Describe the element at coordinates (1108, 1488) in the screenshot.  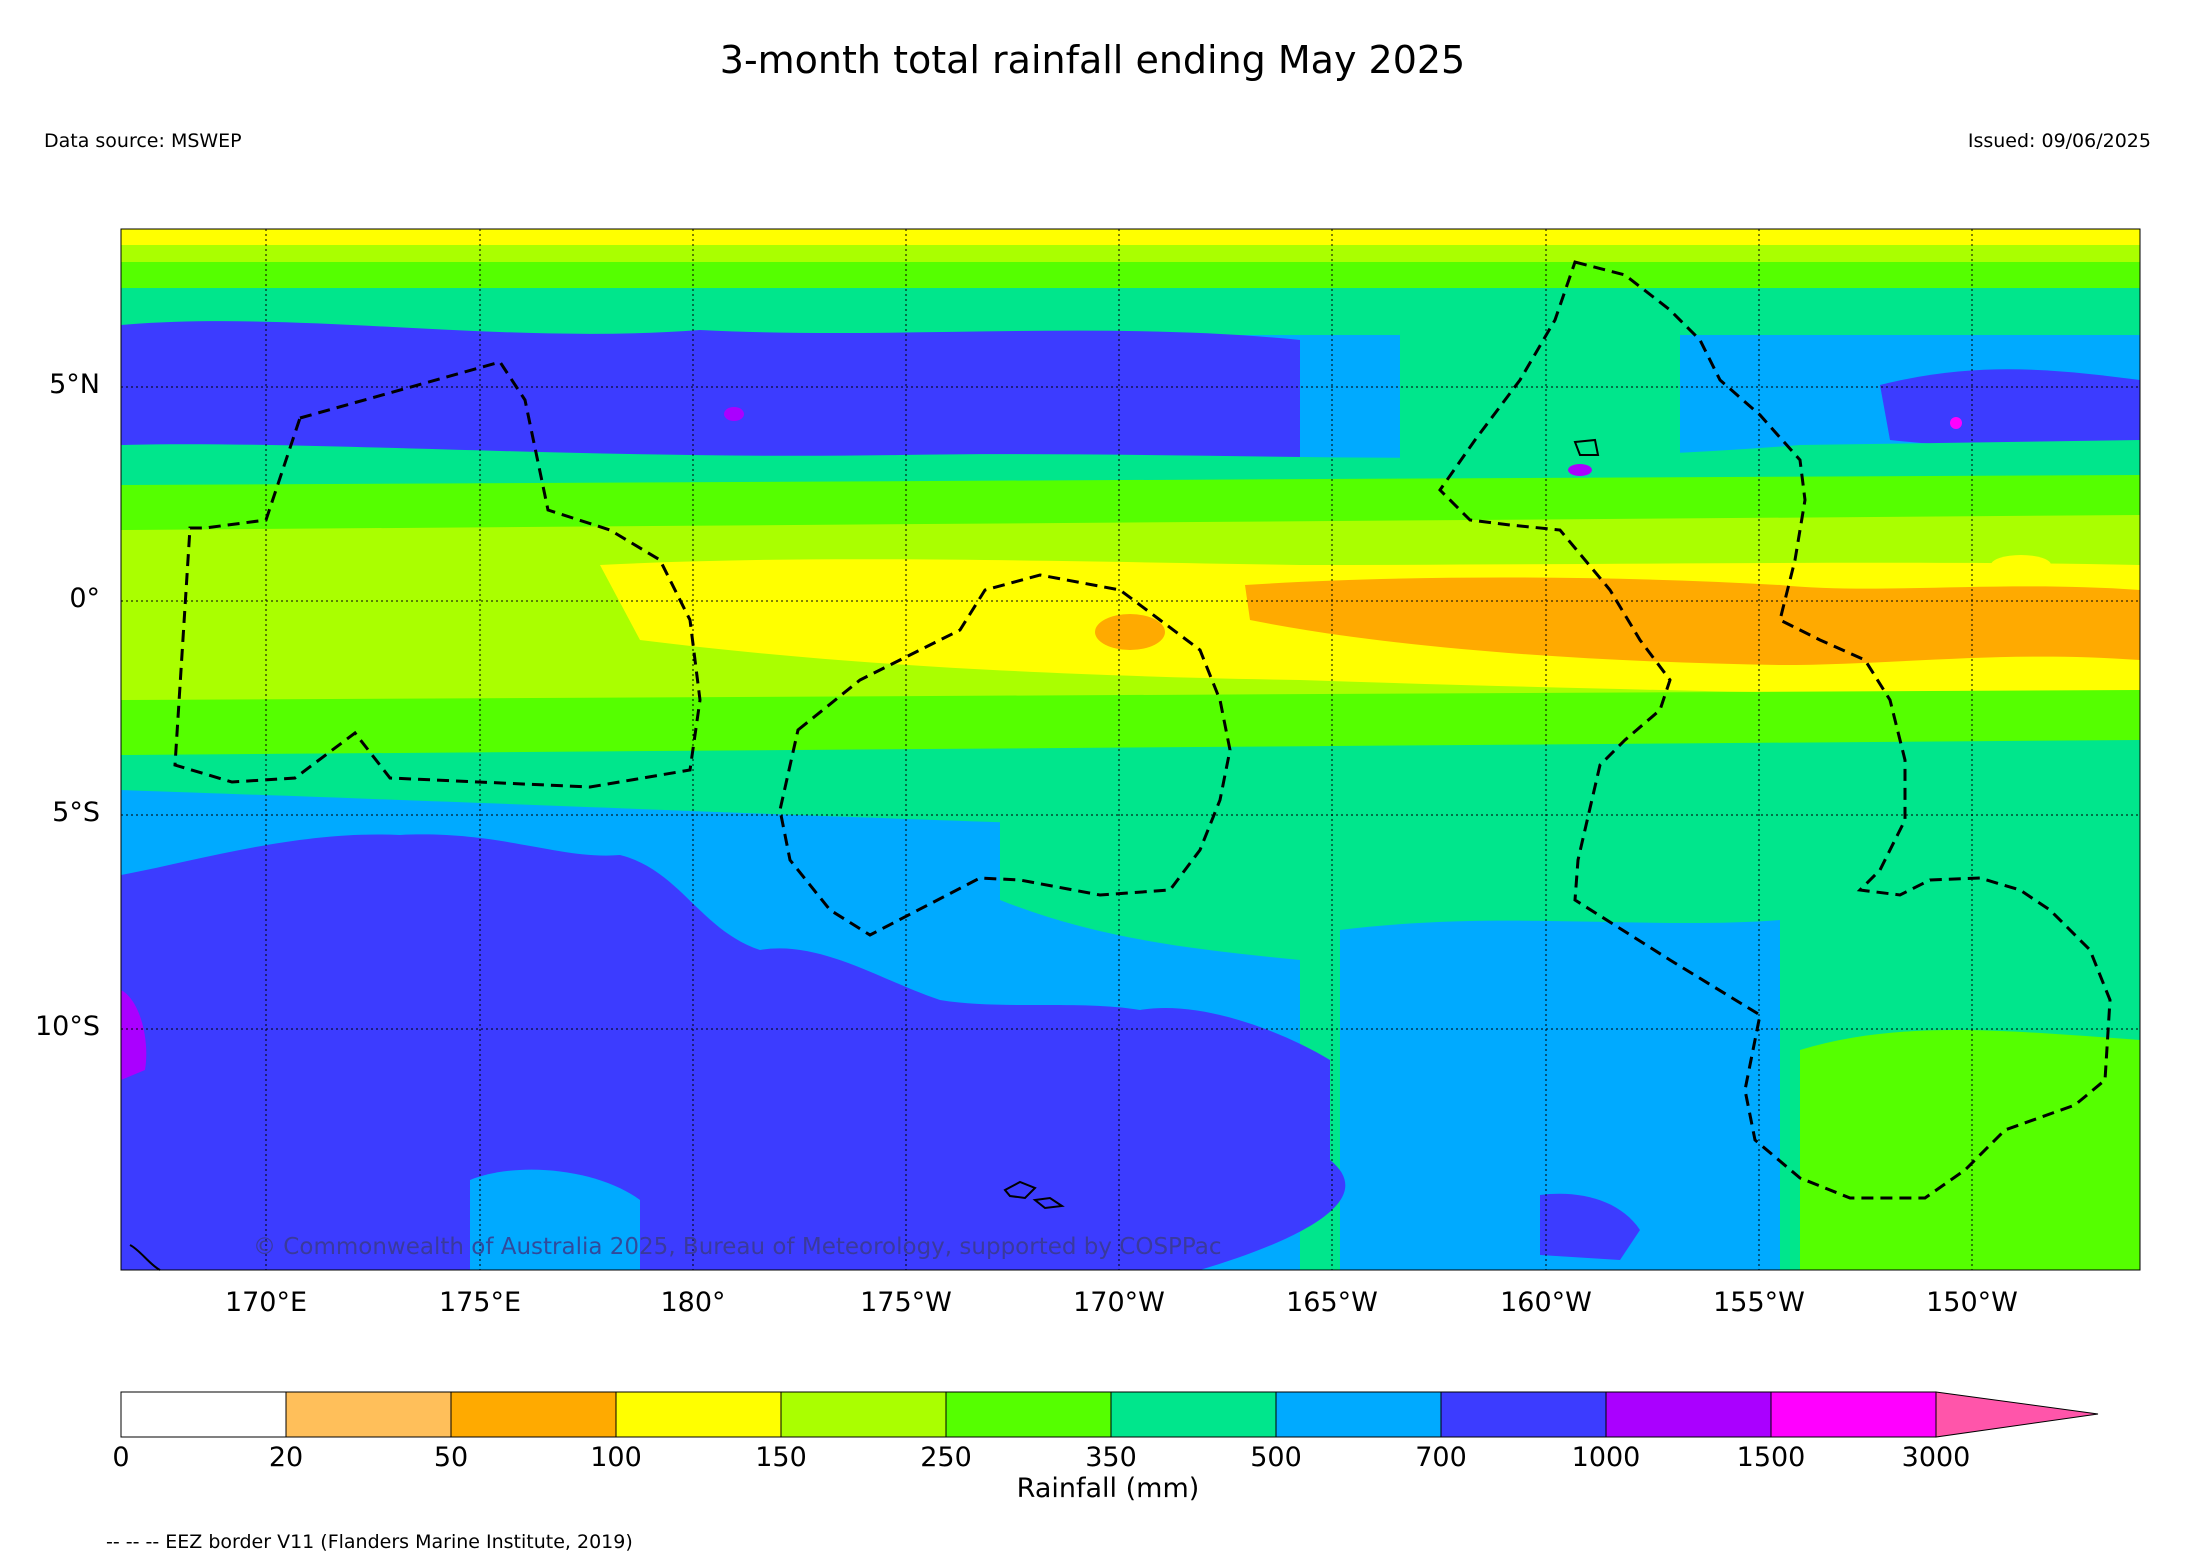
I see `colorbar-title: Rainfall (mm)` at that location.